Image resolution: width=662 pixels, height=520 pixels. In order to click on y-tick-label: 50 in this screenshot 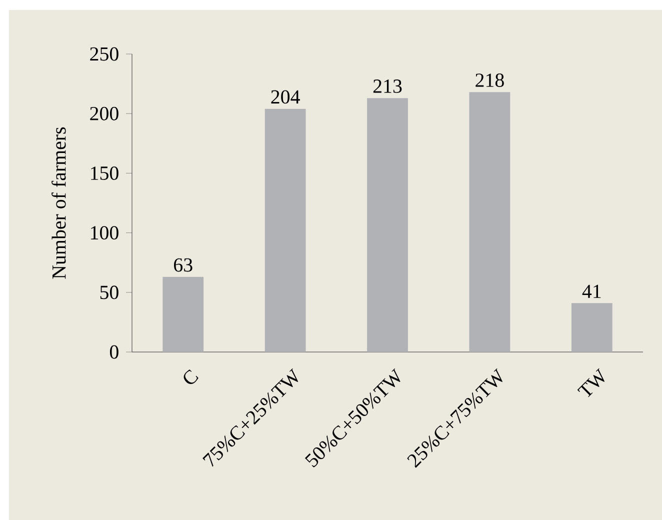, I will do `click(109, 293)`.